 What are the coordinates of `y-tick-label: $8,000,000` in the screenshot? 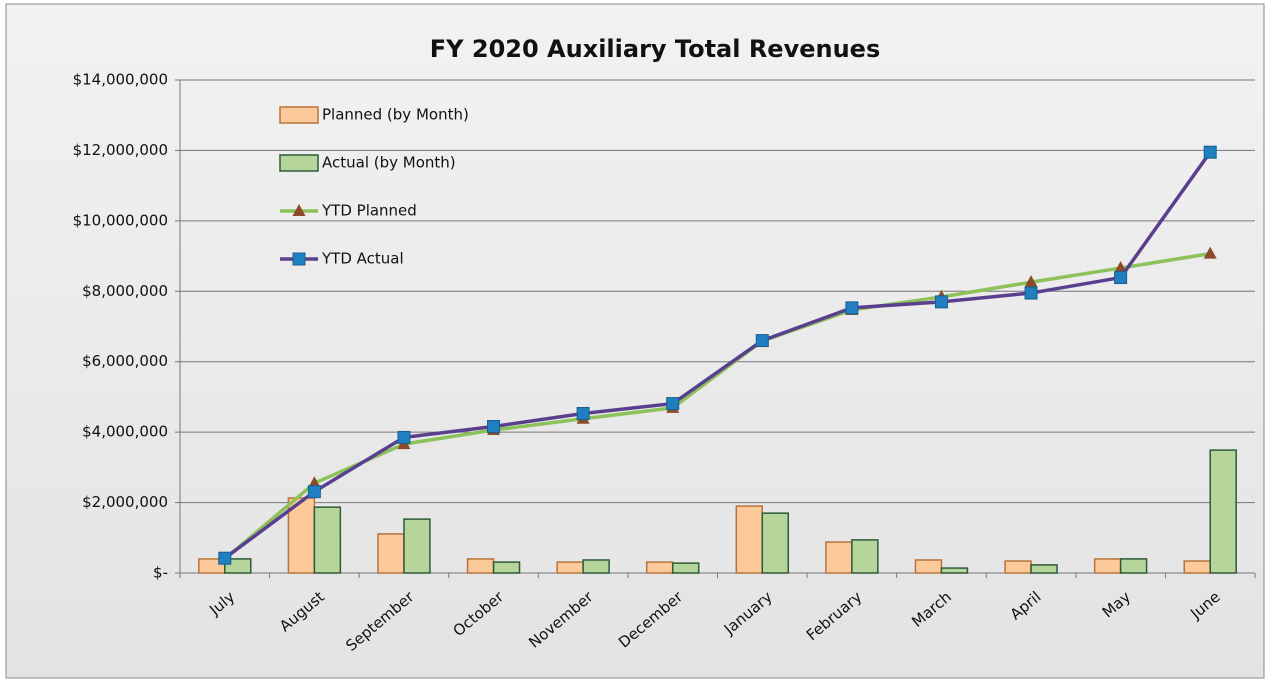 It's located at (125, 291).